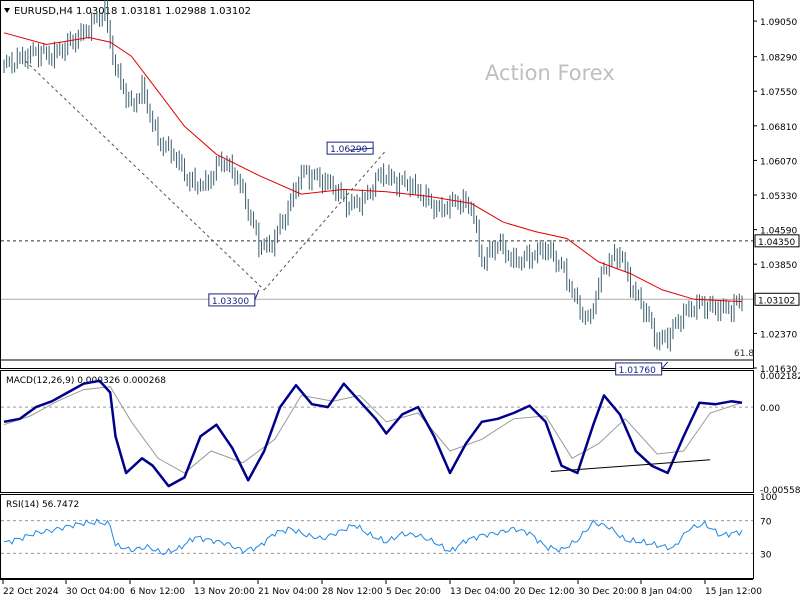 The image size is (800, 604). Describe the element at coordinates (778, 59) in the screenshot. I see `price-tick-label: 1.08290` at that location.